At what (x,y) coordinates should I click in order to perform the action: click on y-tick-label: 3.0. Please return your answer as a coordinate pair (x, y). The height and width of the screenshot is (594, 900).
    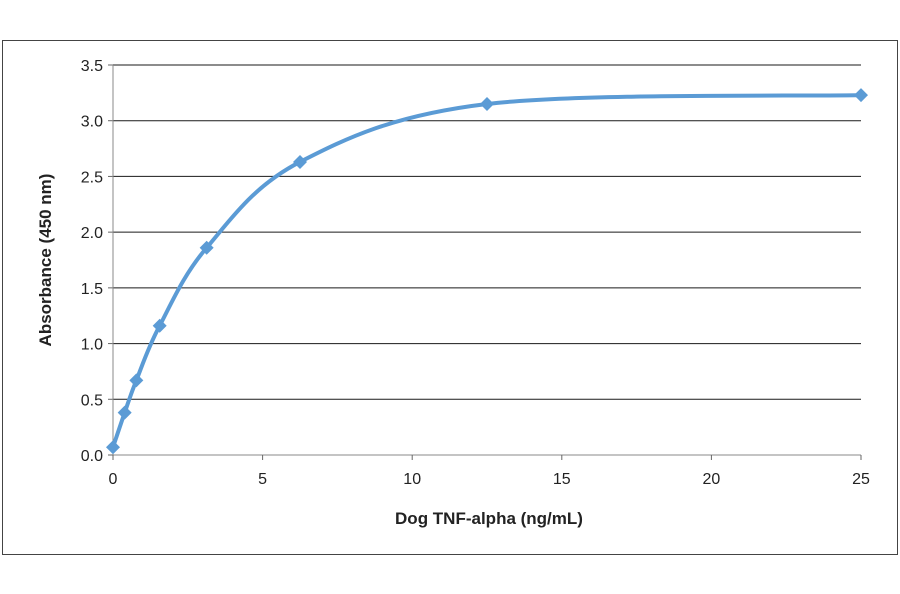
    Looking at the image, I should click on (92, 122).